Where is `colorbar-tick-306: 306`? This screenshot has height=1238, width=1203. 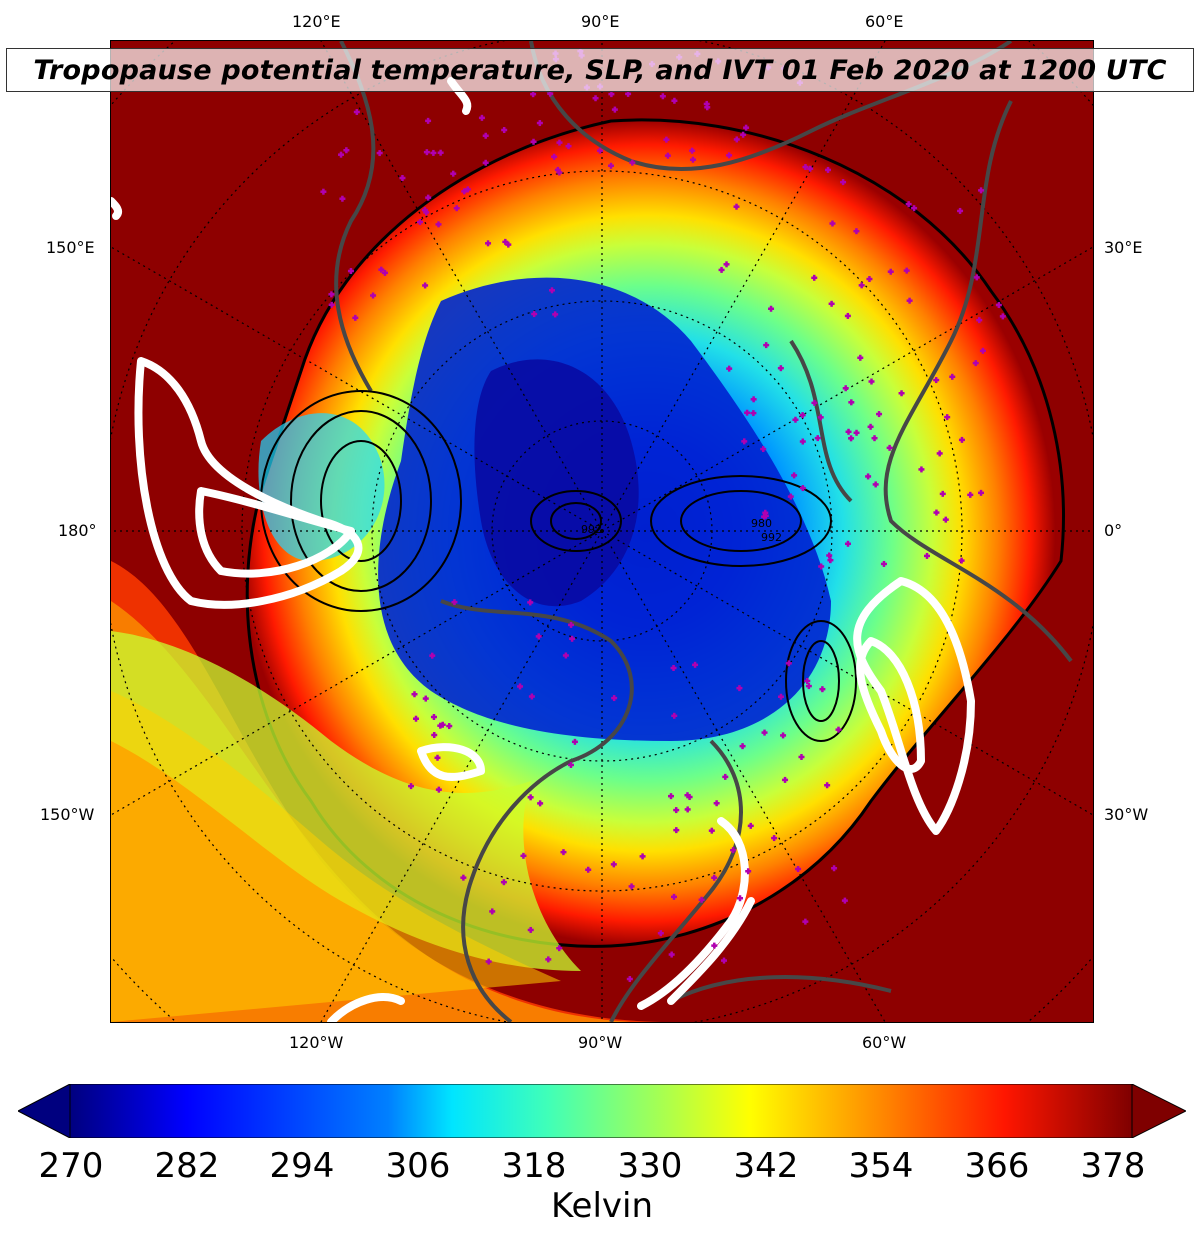
colorbar-tick-306: 306 is located at coordinates (418, 1166).